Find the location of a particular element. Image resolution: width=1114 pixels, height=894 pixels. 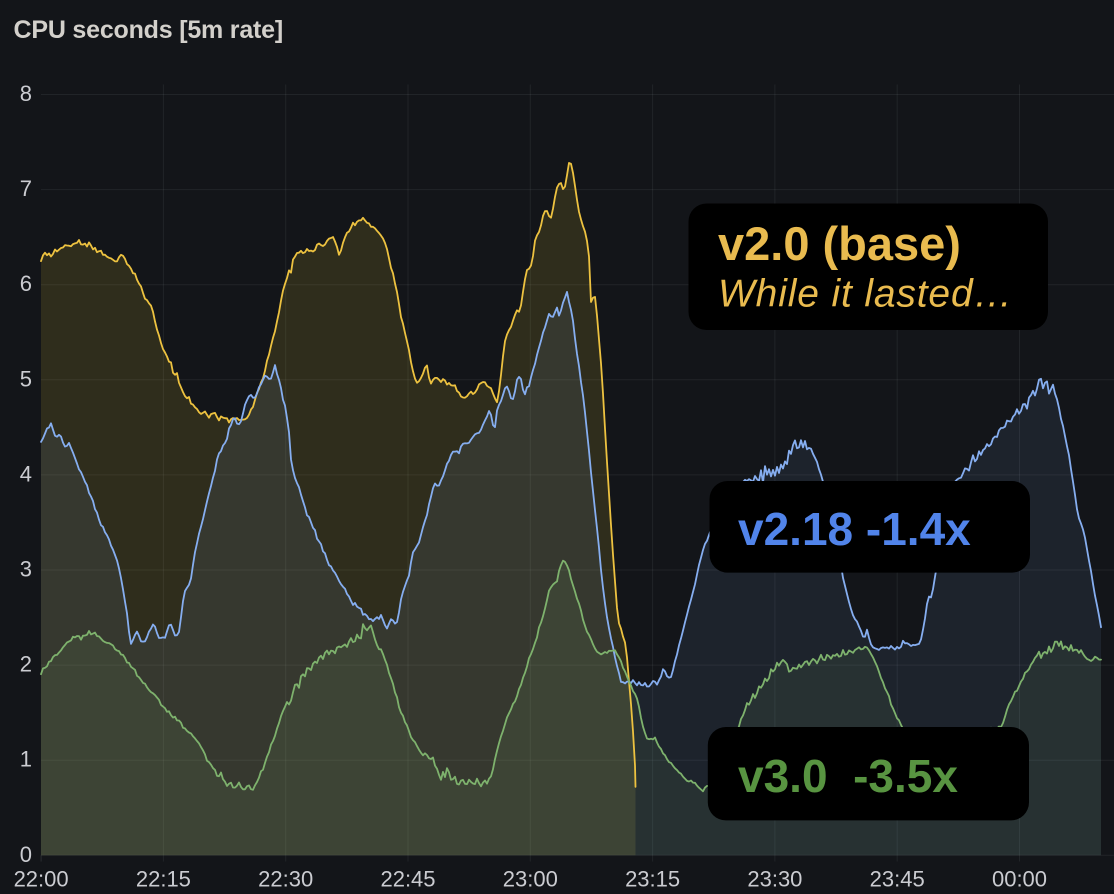

svg-text: 1 is located at coordinates (26, 759).